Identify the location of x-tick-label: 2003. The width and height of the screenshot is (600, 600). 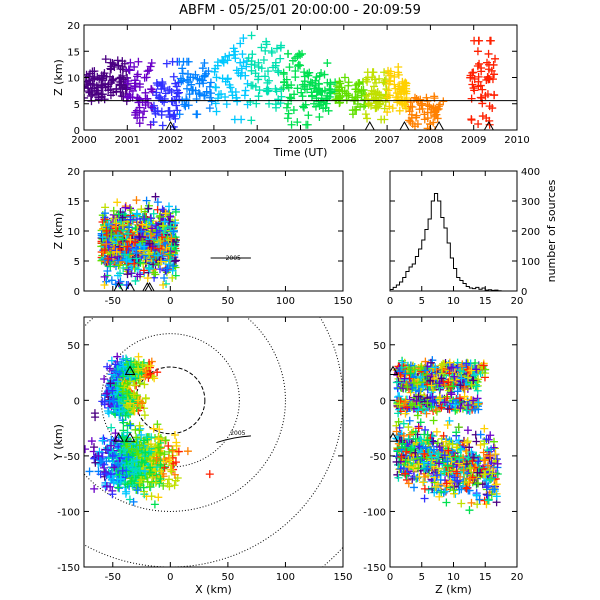
(213, 140).